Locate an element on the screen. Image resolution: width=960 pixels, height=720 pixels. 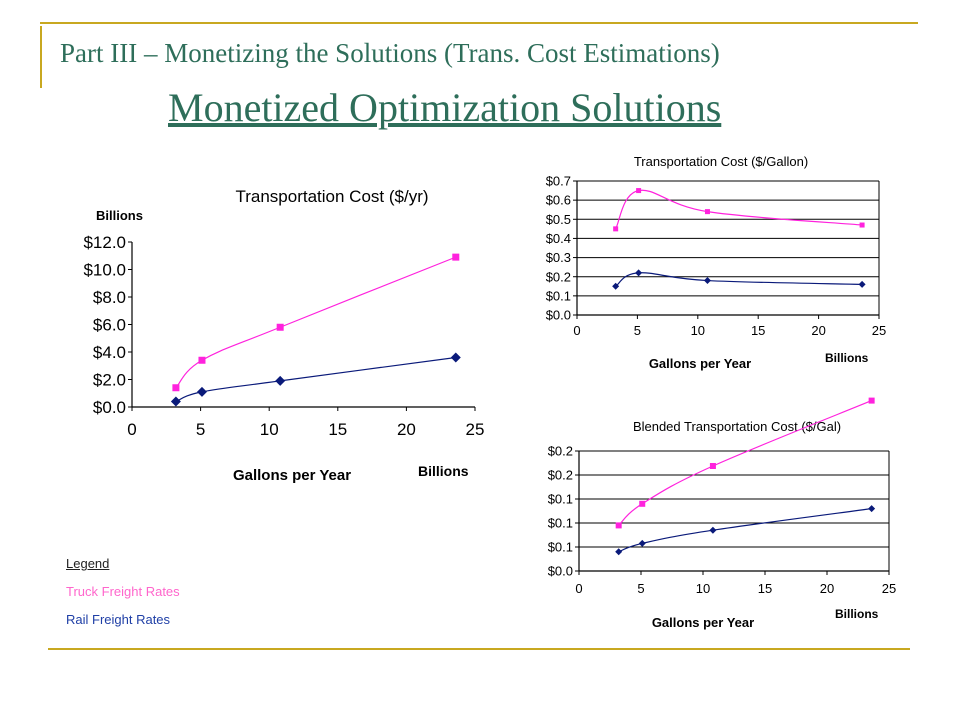
y-tick-label: $0.7 is located at coordinates (558, 181).